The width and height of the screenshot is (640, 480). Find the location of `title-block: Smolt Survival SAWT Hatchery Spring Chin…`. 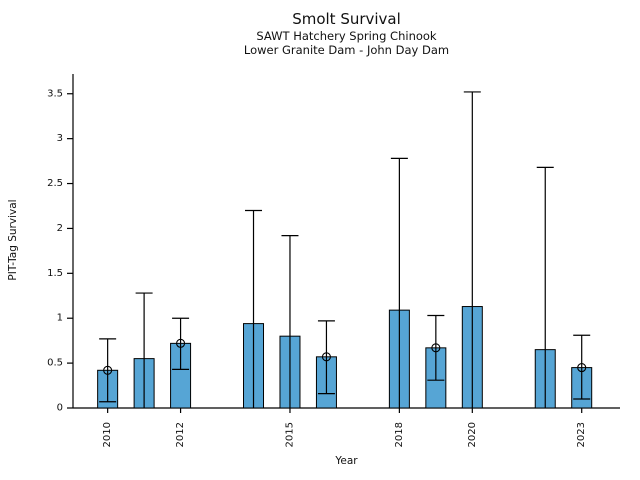

title-block: Smolt Survival SAWT Hatchery Spring Chin… is located at coordinates (346, 34).